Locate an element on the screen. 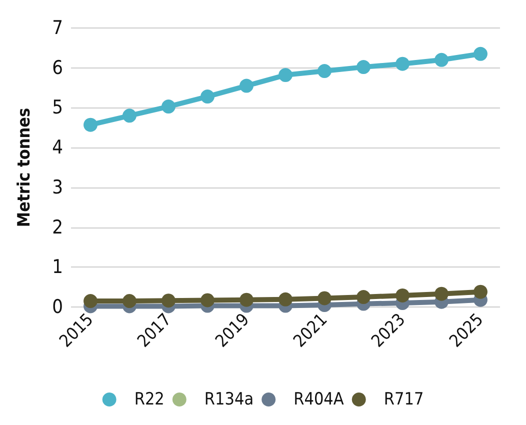 The width and height of the screenshot is (526, 425). y-tick-label: 6 is located at coordinates (57, 67).